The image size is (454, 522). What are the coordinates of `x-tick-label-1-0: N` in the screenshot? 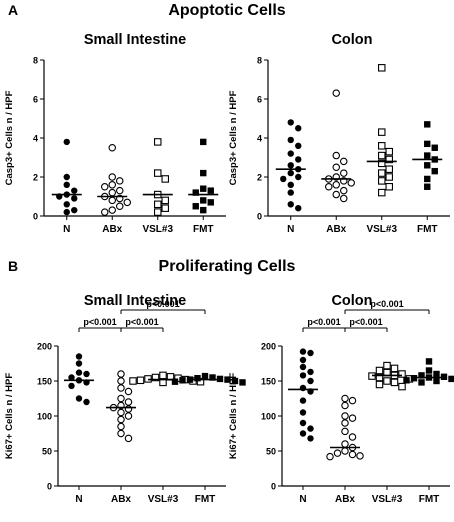 It's located at (290, 229).